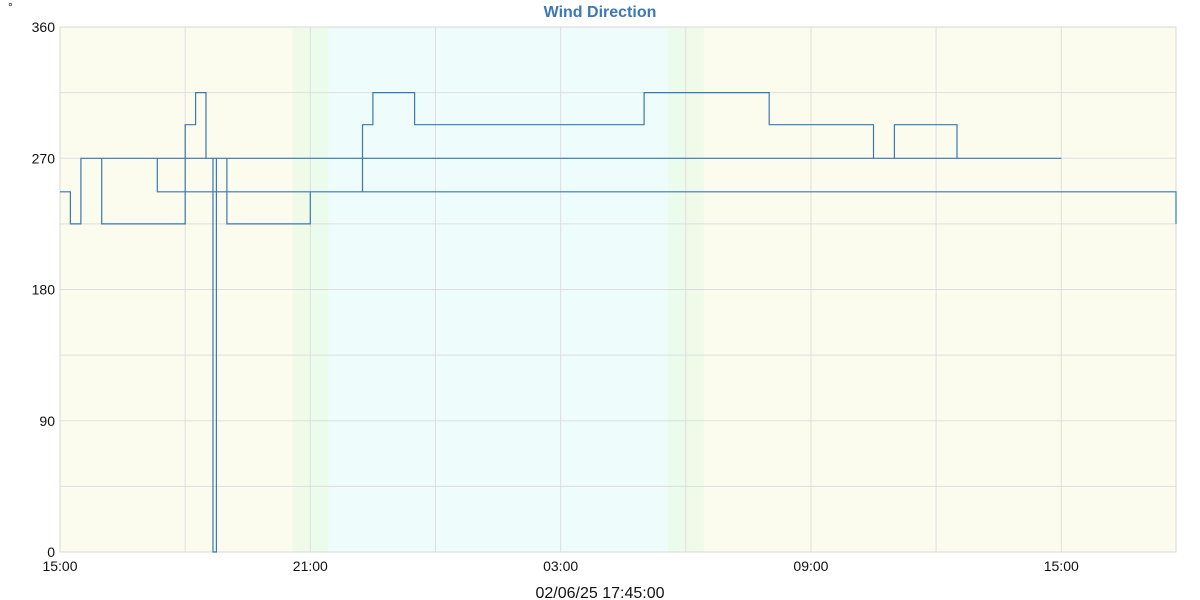 This screenshot has width=1200, height=600. What do you see at coordinates (600, 12) in the screenshot?
I see `chart-title: Wind Direction` at bounding box center [600, 12].